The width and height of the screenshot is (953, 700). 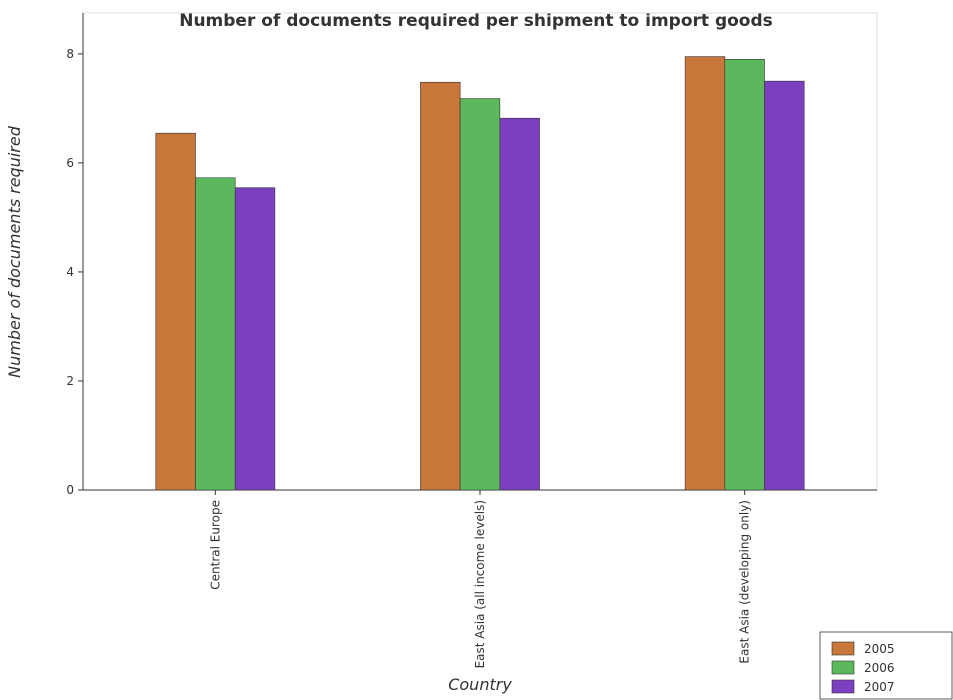 What do you see at coordinates (70, 163) in the screenshot?
I see `y-tick-label: 6` at bounding box center [70, 163].